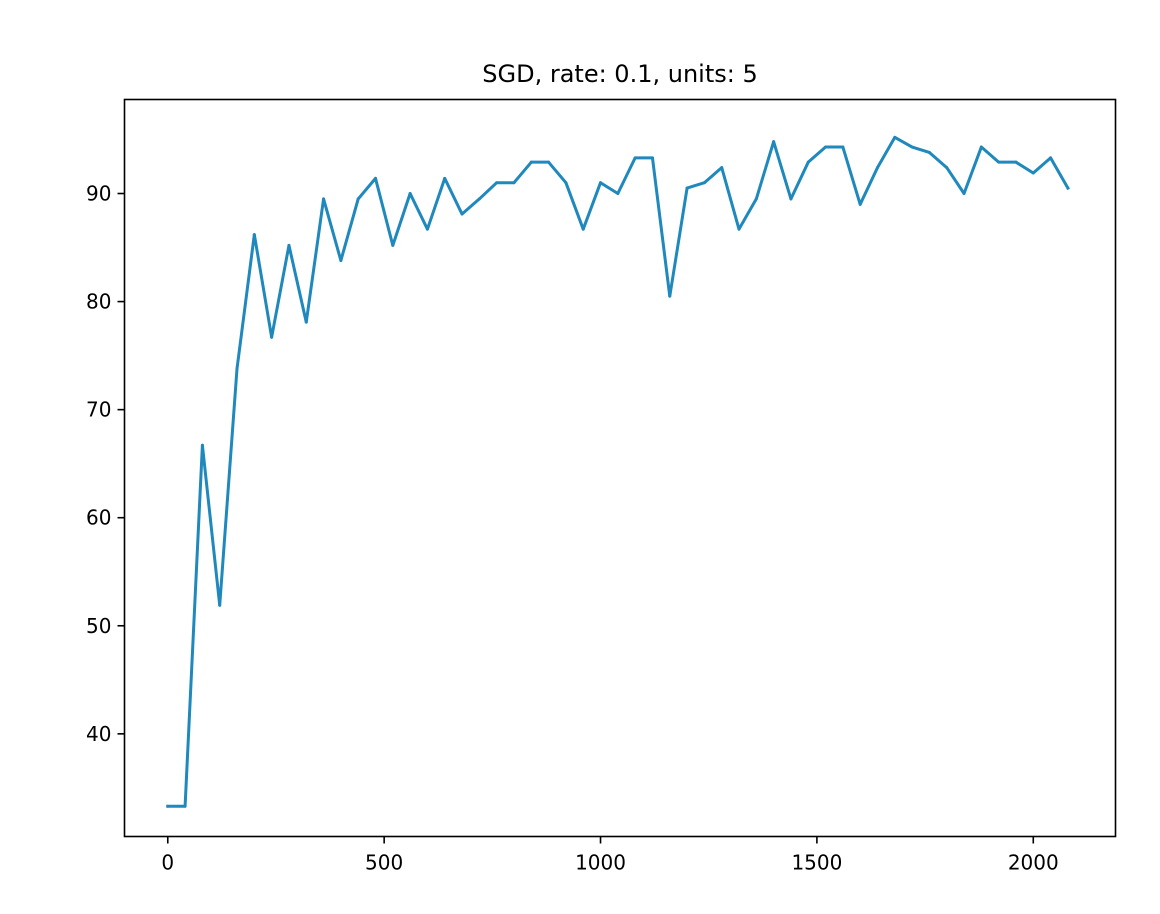 The image size is (1160, 914). What do you see at coordinates (98, 410) in the screenshot?
I see `y-tick-label: 70` at bounding box center [98, 410].